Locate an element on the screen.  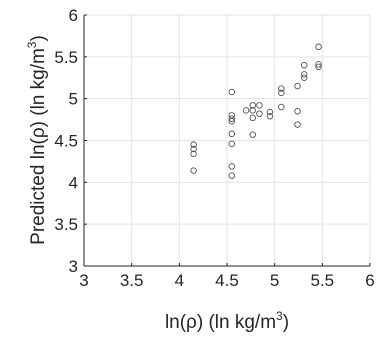
x-tick-label: 6 is located at coordinates (369, 280).